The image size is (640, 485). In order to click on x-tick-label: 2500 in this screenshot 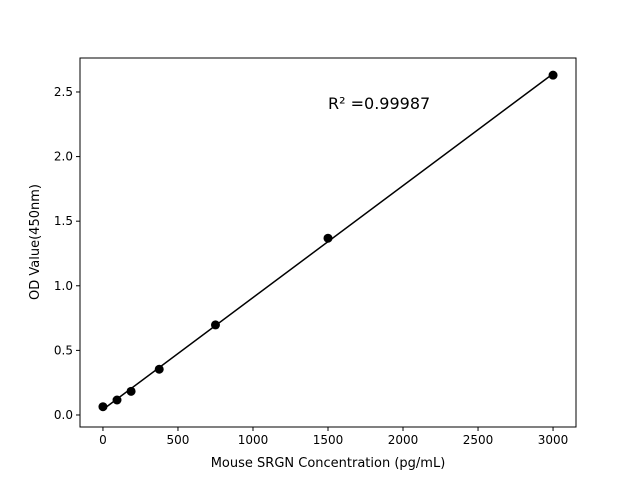, I will do `click(478, 440)`.